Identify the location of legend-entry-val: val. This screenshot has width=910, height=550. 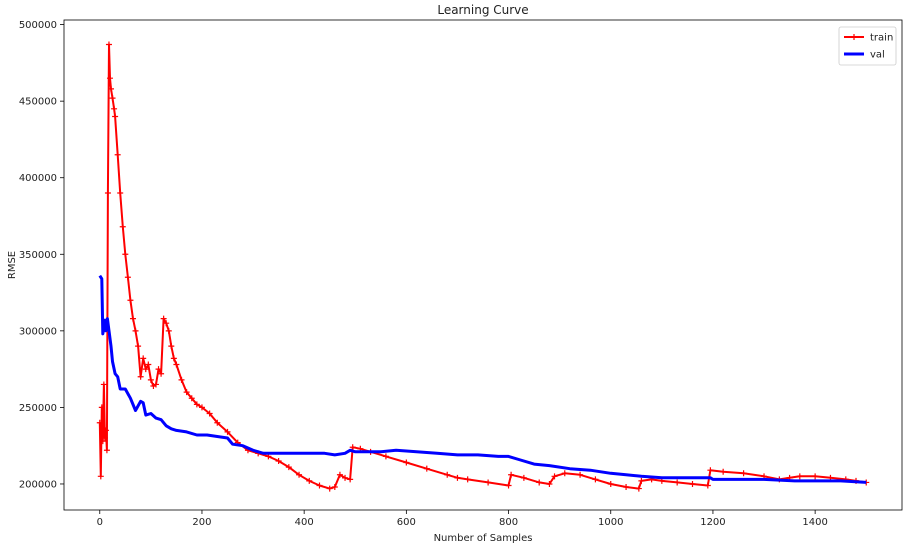
(864, 55).